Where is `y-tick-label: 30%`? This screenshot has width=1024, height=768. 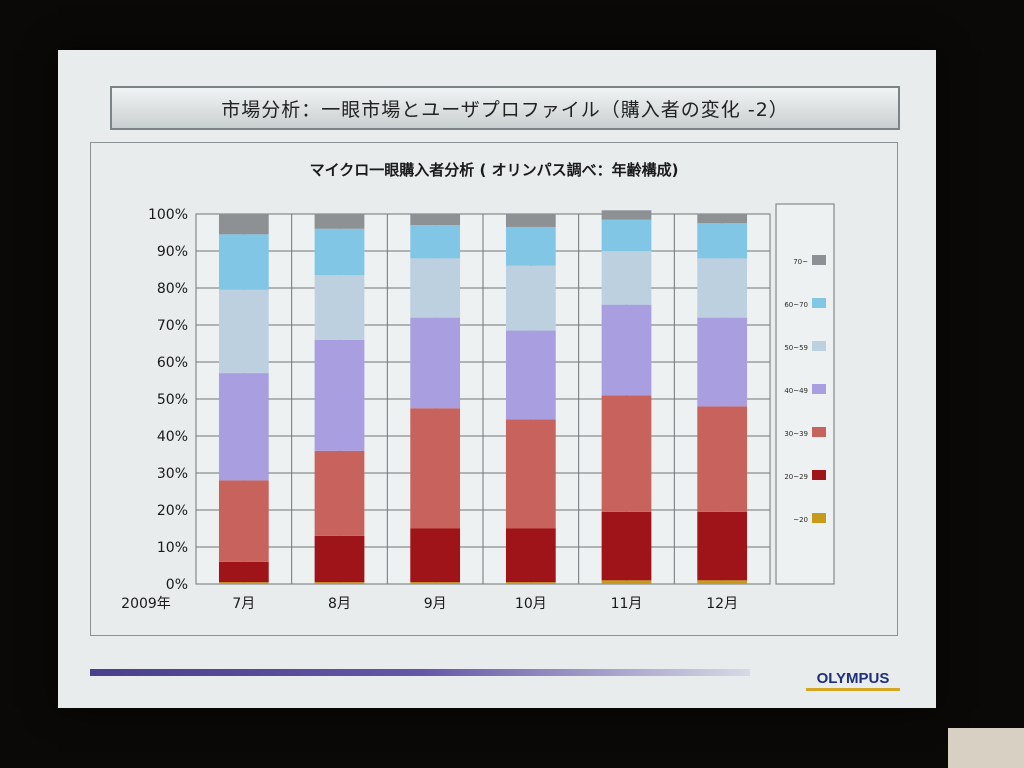 y-tick-label: 30% is located at coordinates (172, 474).